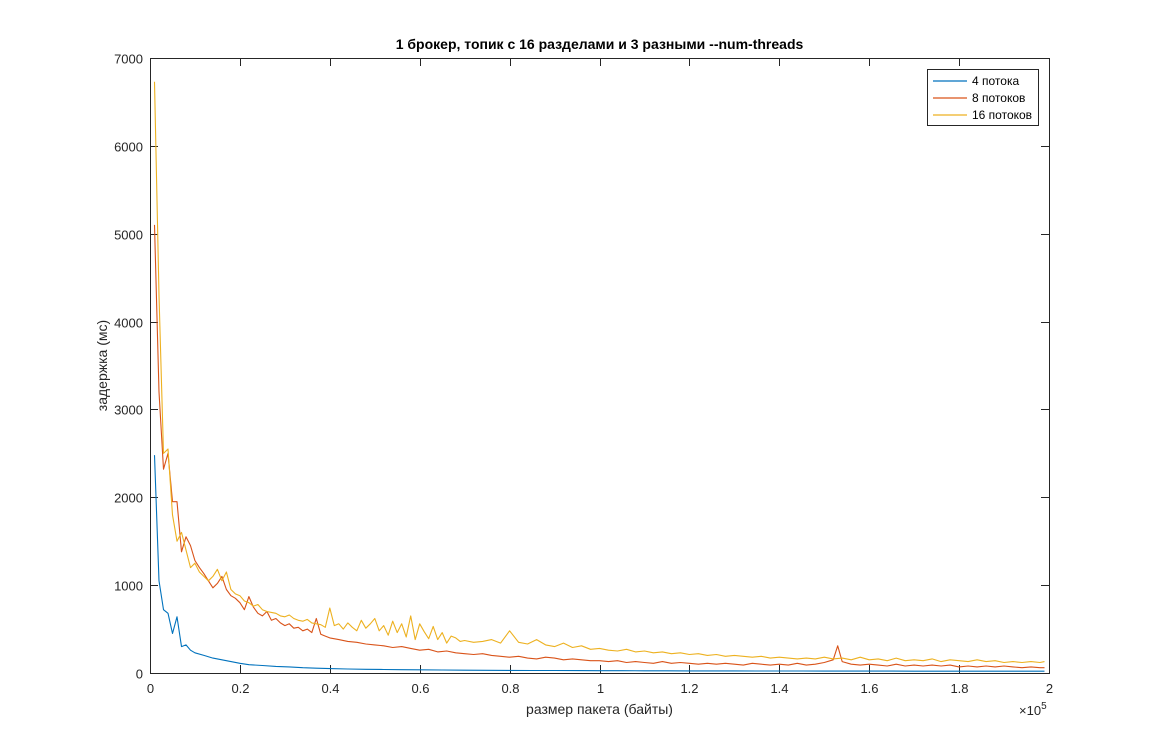 Image resolution: width=1161 pixels, height=756 pixels. I want to click on x-tick-label: 0.8, so click(510, 688).